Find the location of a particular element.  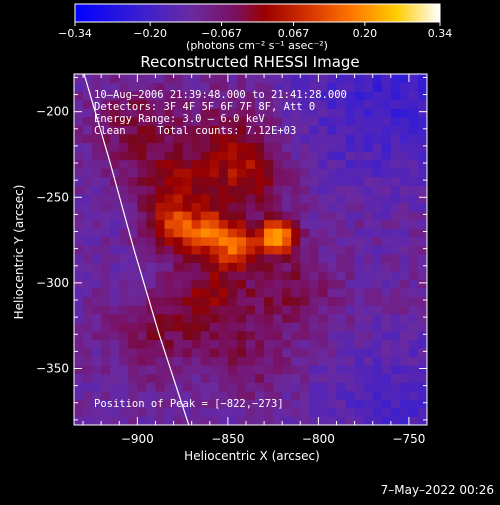

footer-date: 7–May–2022 00:26 is located at coordinates (437, 490).